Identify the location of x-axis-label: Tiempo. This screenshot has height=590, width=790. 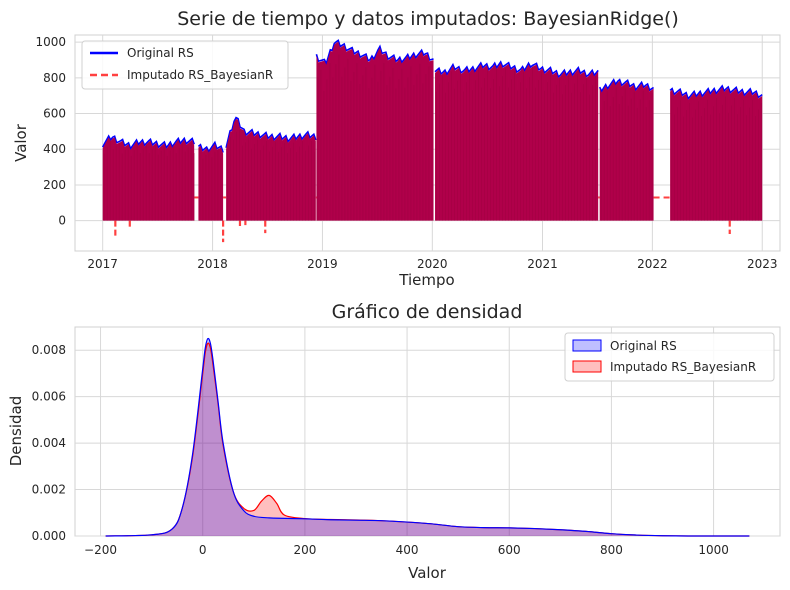
(426, 280).